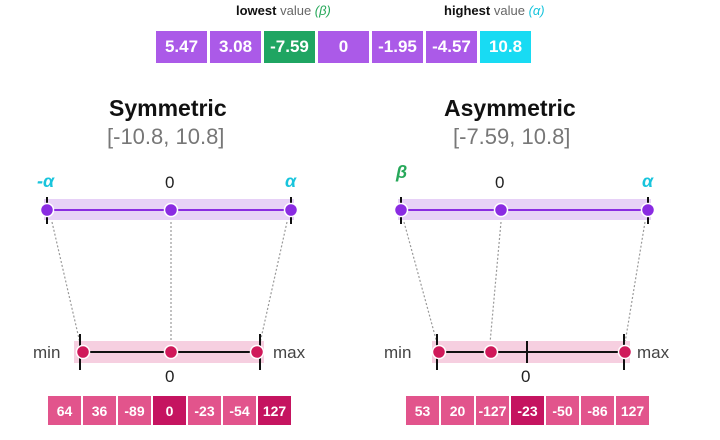  I want to click on output-value-cell-max: 127, so click(274, 410).